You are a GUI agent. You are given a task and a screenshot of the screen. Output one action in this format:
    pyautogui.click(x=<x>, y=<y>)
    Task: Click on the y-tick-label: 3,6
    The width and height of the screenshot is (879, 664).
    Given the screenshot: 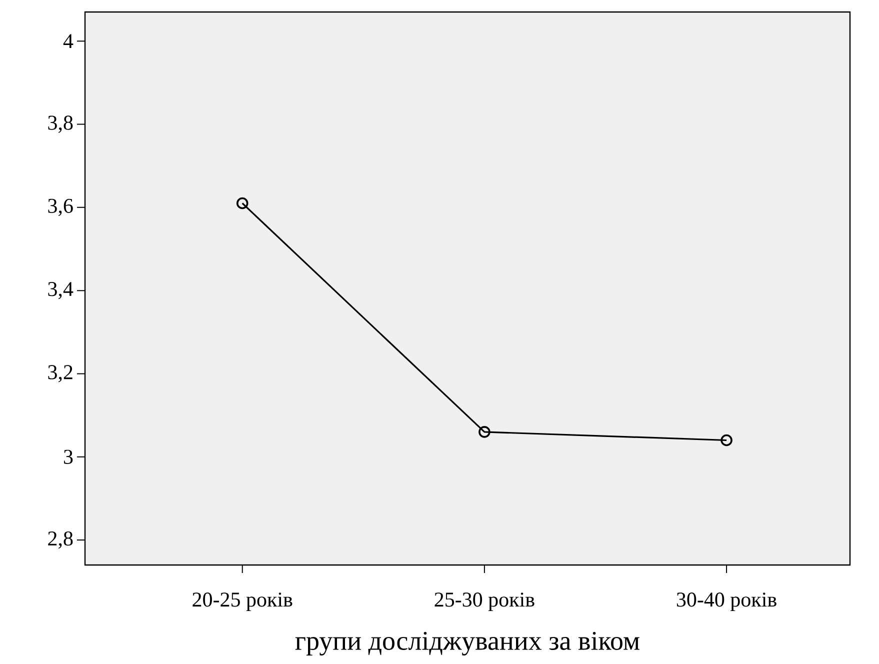 What is the action you would take?
    pyautogui.click(x=60, y=207)
    